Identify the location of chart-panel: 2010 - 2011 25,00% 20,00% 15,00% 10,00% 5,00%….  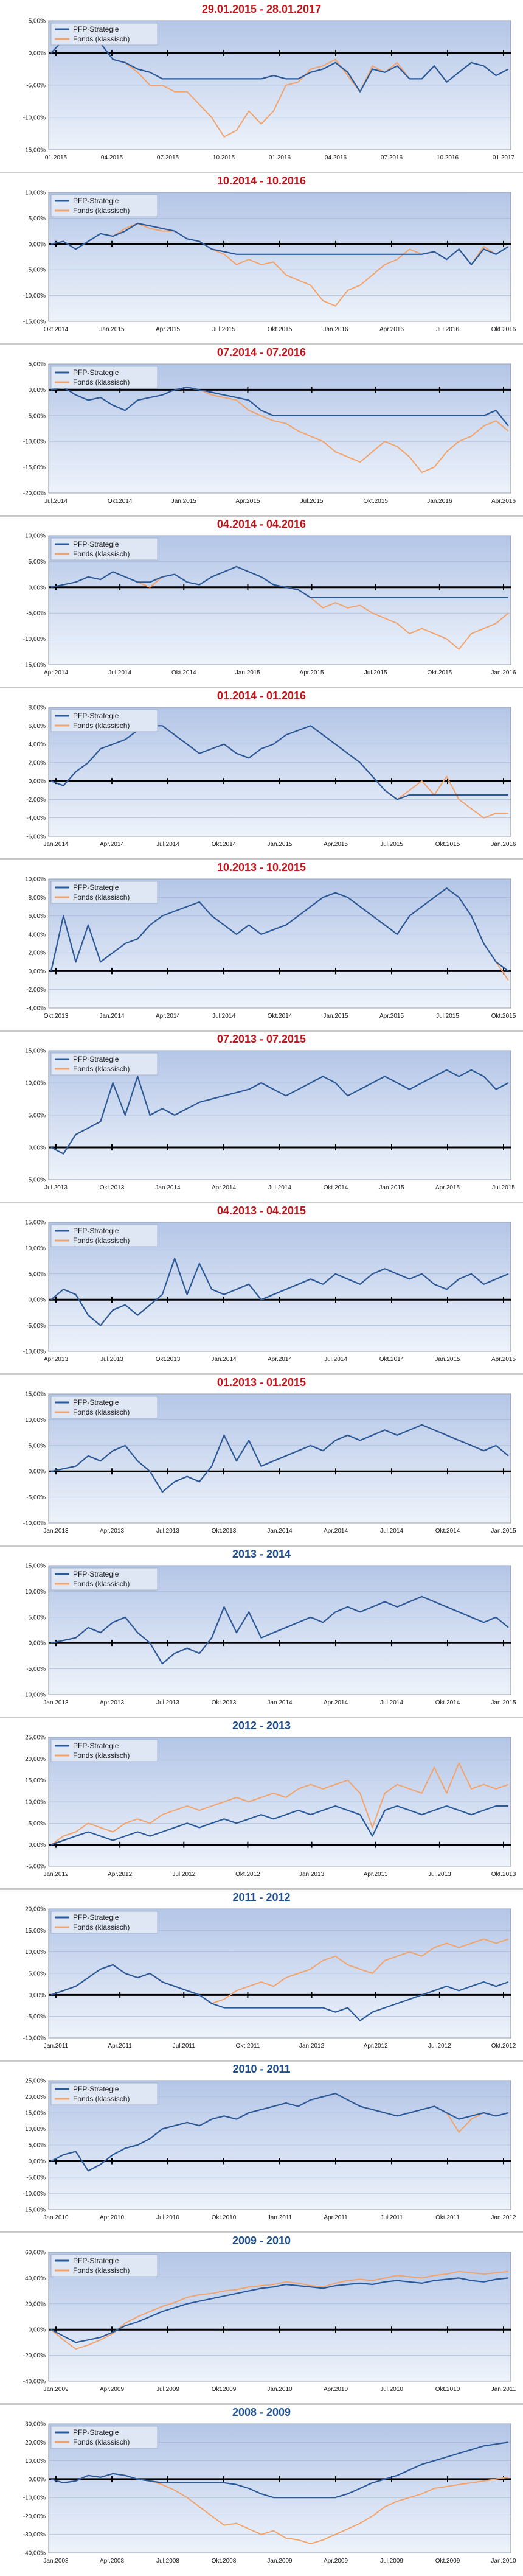
(261, 2145).